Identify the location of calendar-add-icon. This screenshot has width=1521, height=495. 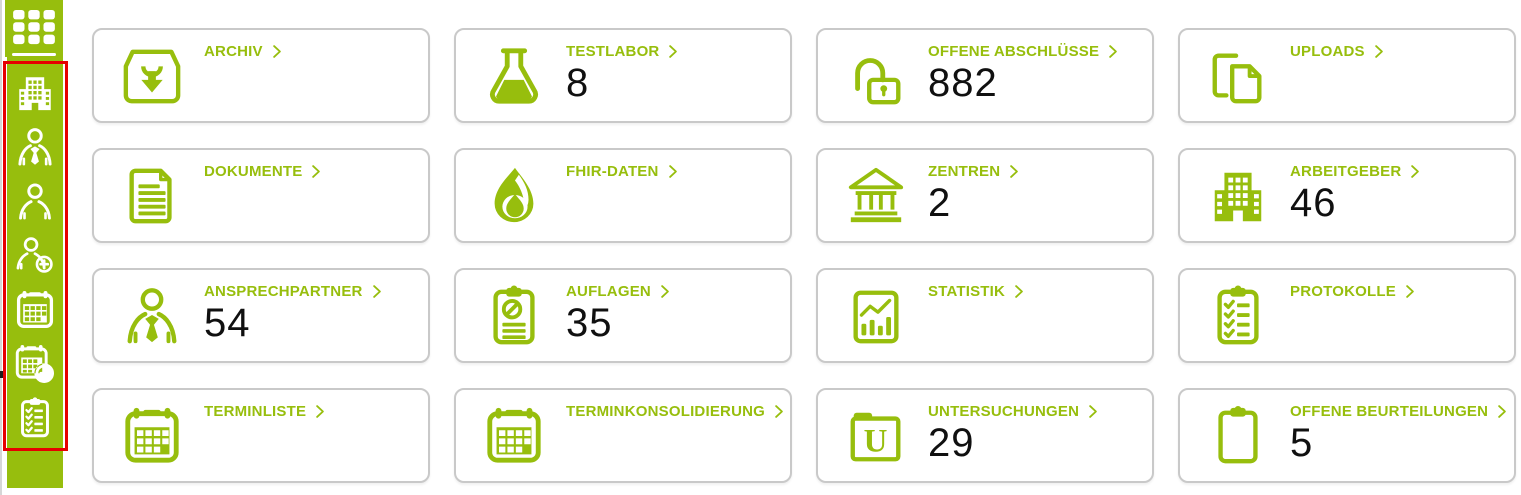
(35, 364).